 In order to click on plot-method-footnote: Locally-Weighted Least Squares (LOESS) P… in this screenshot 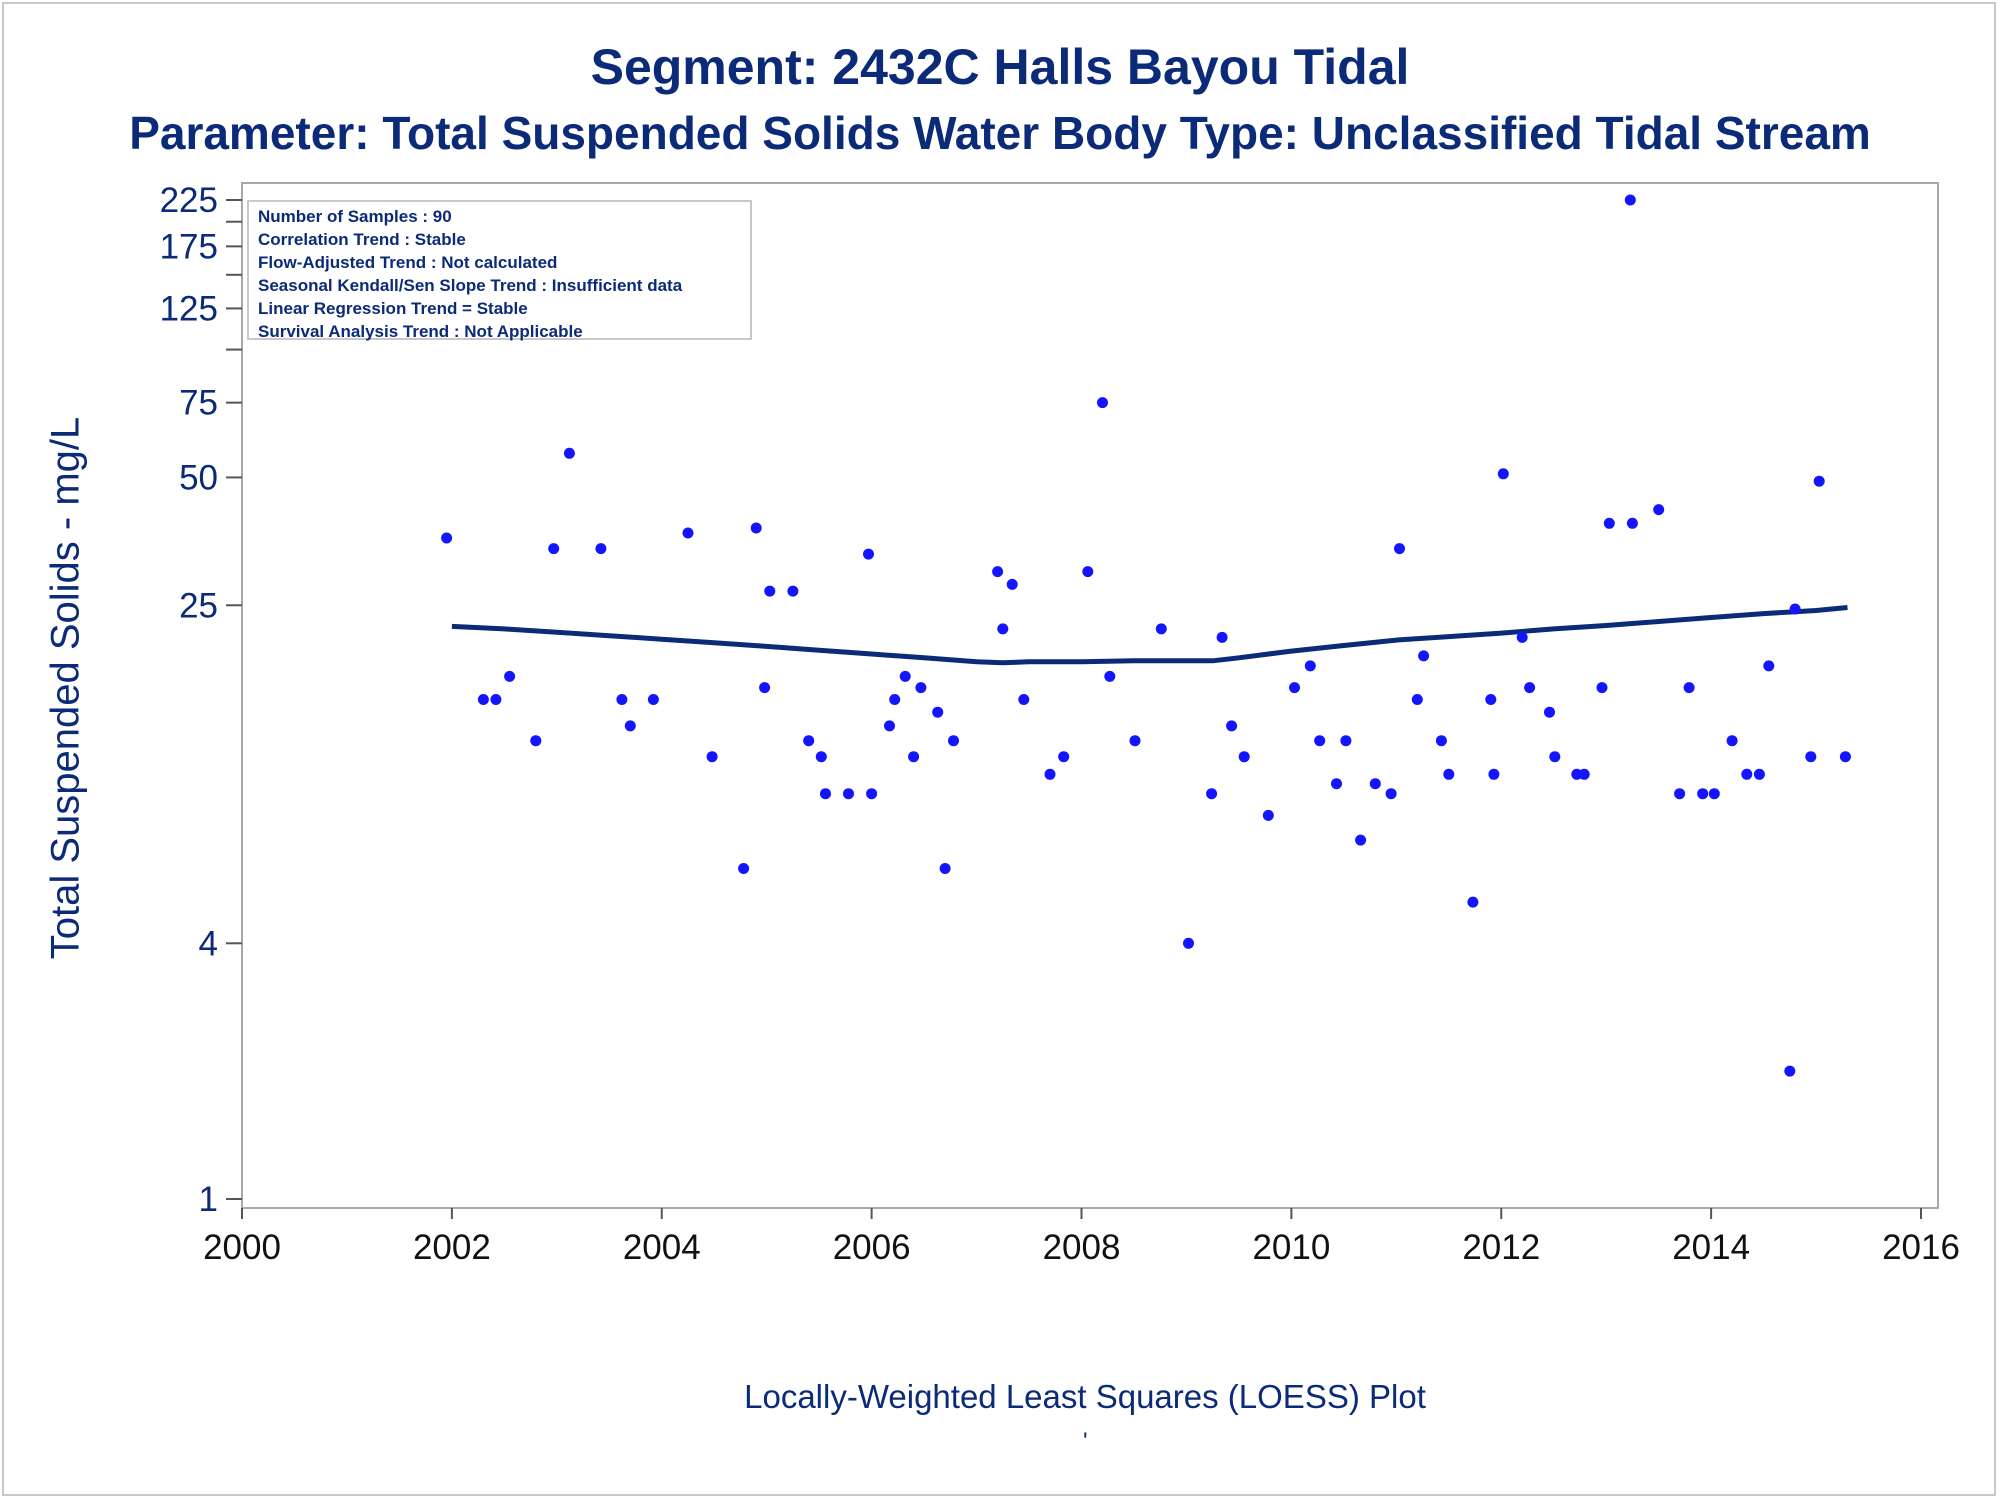, I will do `click(1085, 1396)`.